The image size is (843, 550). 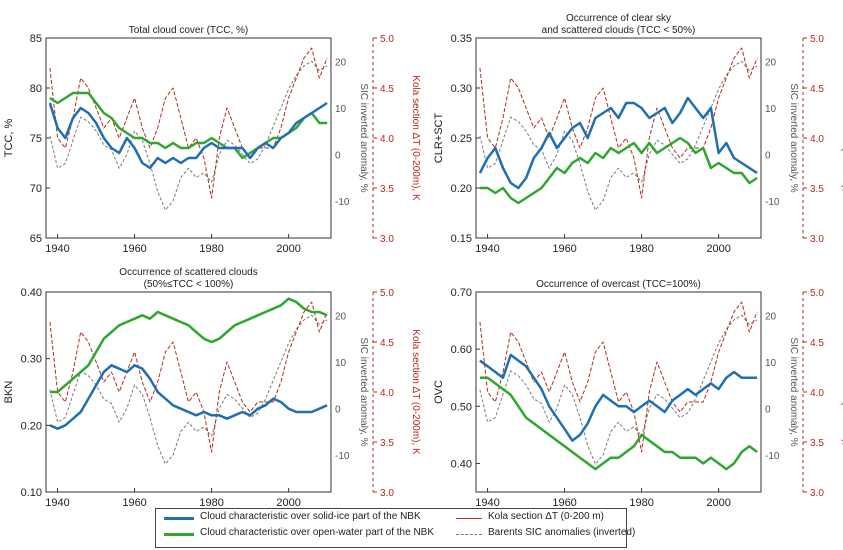 What do you see at coordinates (461, 293) in the screenshot?
I see `y-tick-label: 0.70` at bounding box center [461, 293].